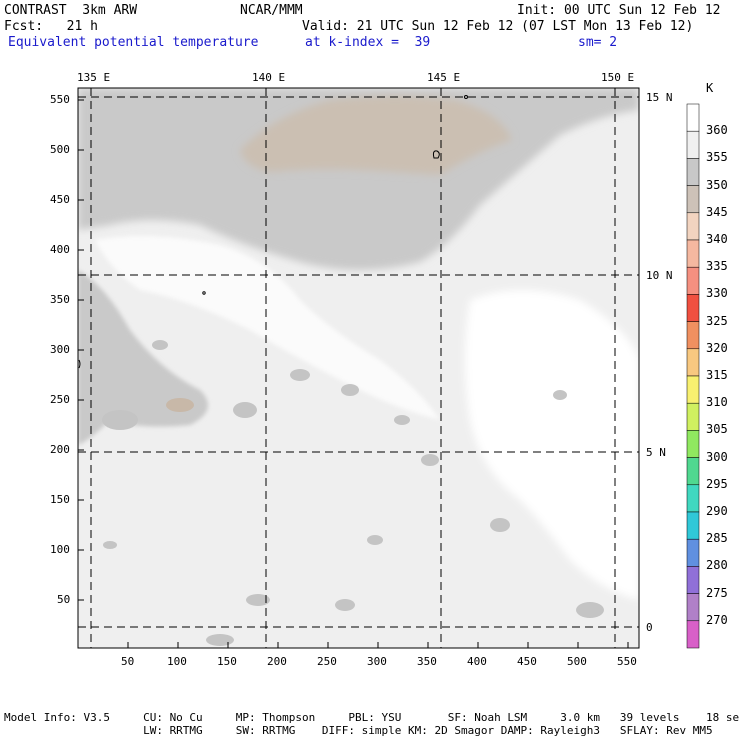  Describe the element at coordinates (717, 266) in the screenshot. I see `colorbar-level-label: 335` at that location.